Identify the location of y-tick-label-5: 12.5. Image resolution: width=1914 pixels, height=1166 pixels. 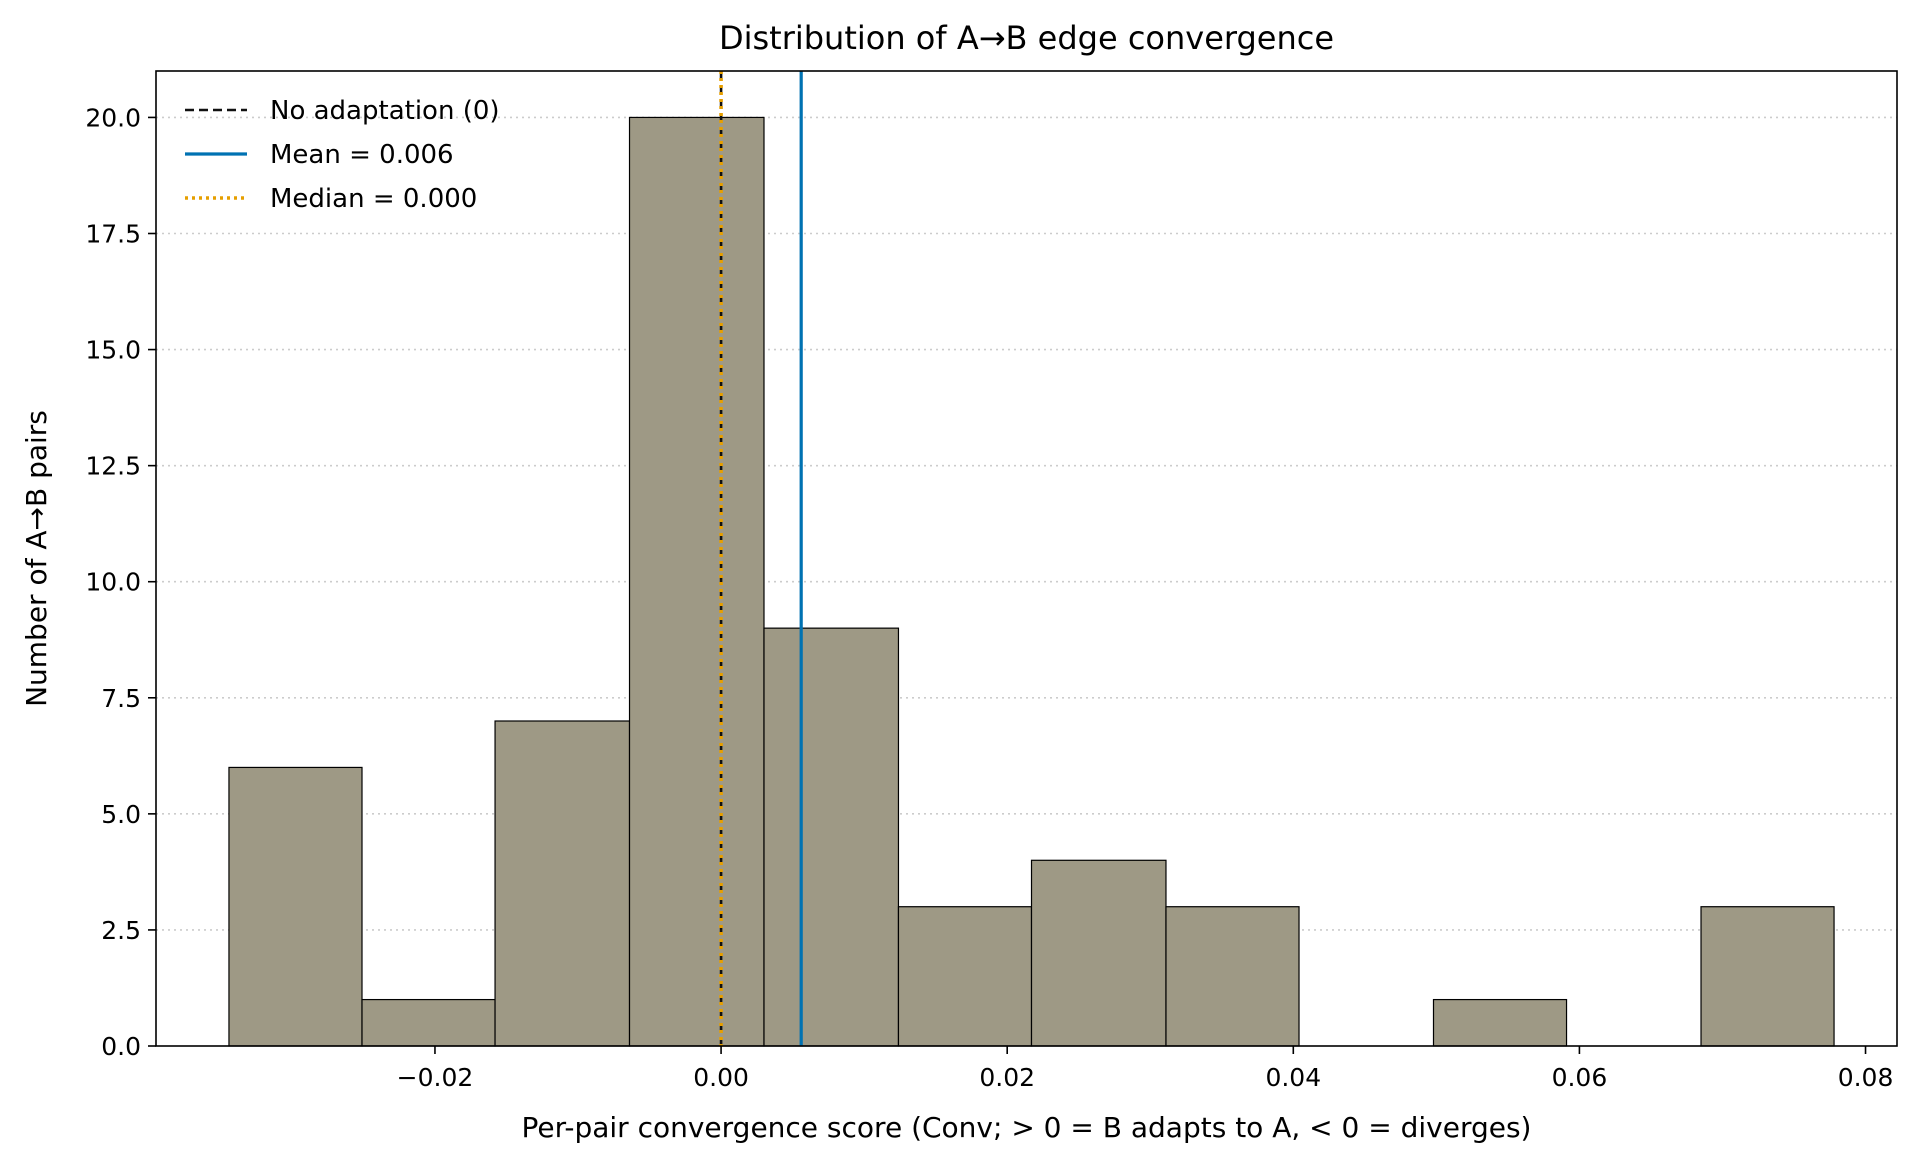
(113, 466).